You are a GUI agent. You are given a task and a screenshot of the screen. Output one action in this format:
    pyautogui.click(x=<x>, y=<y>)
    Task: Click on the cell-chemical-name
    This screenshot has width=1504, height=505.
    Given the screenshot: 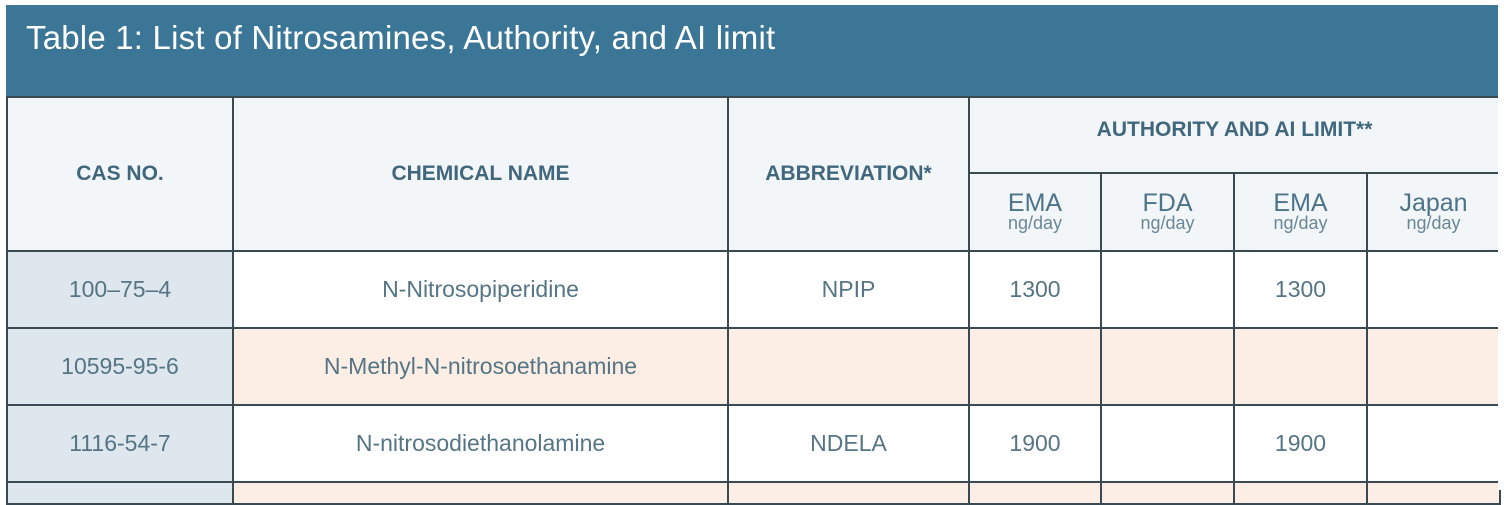 What is the action you would take?
    pyautogui.click(x=480, y=493)
    